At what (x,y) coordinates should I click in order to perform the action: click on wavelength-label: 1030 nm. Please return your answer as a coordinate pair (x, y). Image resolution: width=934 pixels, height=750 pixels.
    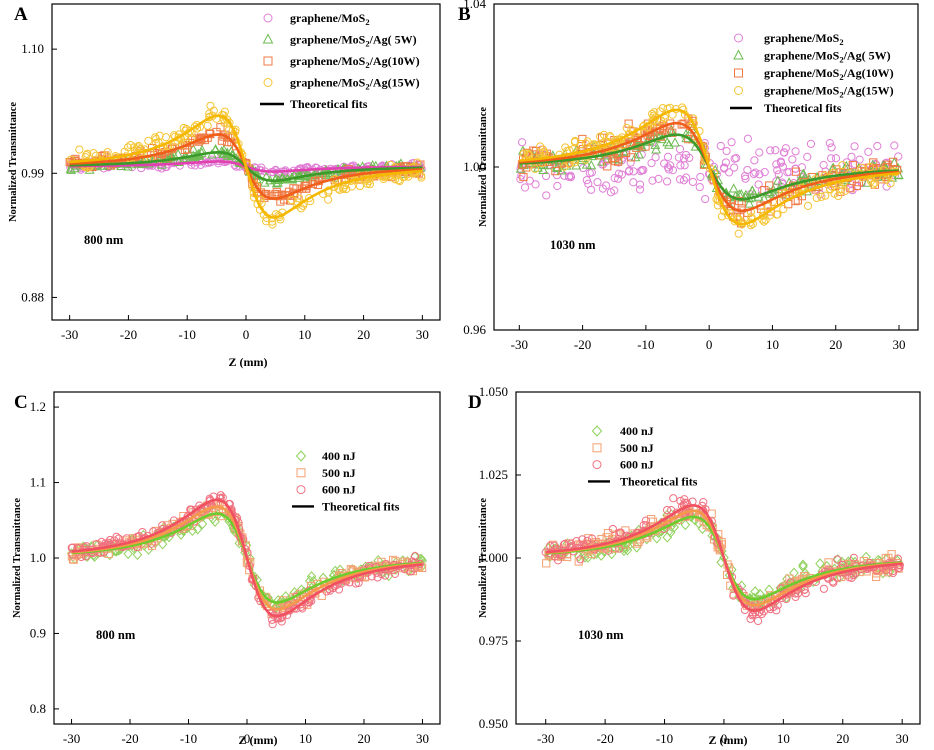
    Looking at the image, I should click on (573, 245).